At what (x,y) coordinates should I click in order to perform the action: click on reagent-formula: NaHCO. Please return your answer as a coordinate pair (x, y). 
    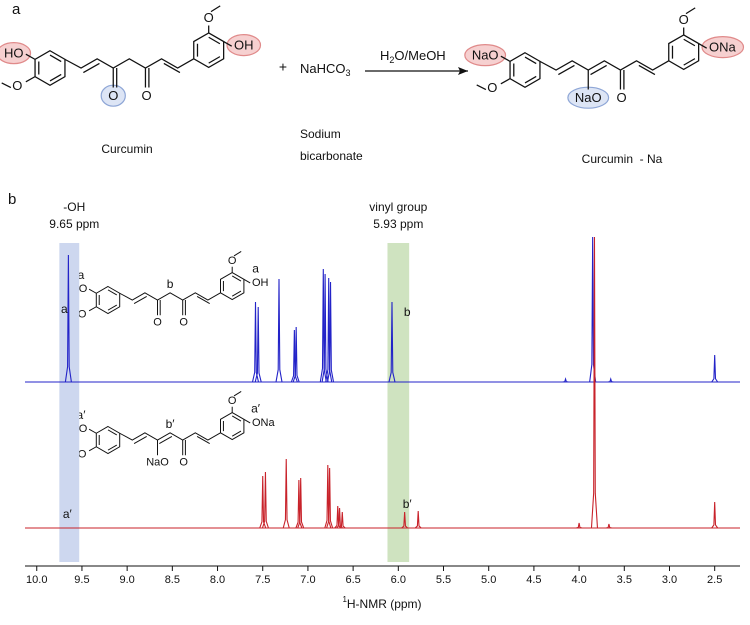
    Looking at the image, I should click on (323, 68).